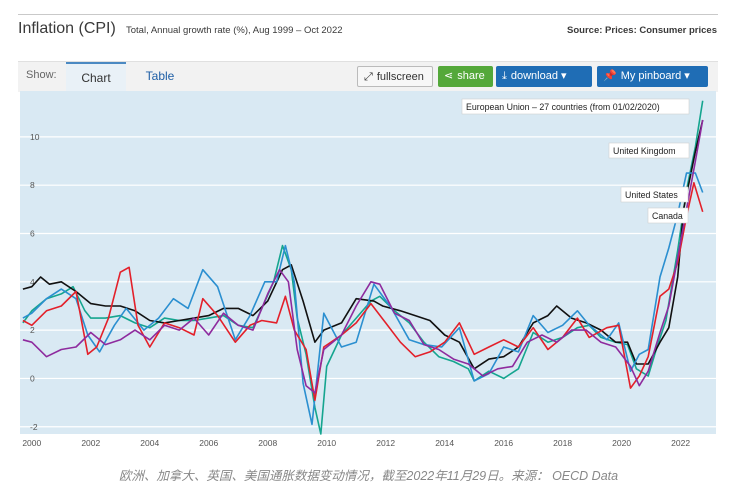 Image resolution: width=737 pixels, height=494 pixels. Describe the element at coordinates (149, 443) in the screenshot. I see `x-tick-label: 2004` at that location.